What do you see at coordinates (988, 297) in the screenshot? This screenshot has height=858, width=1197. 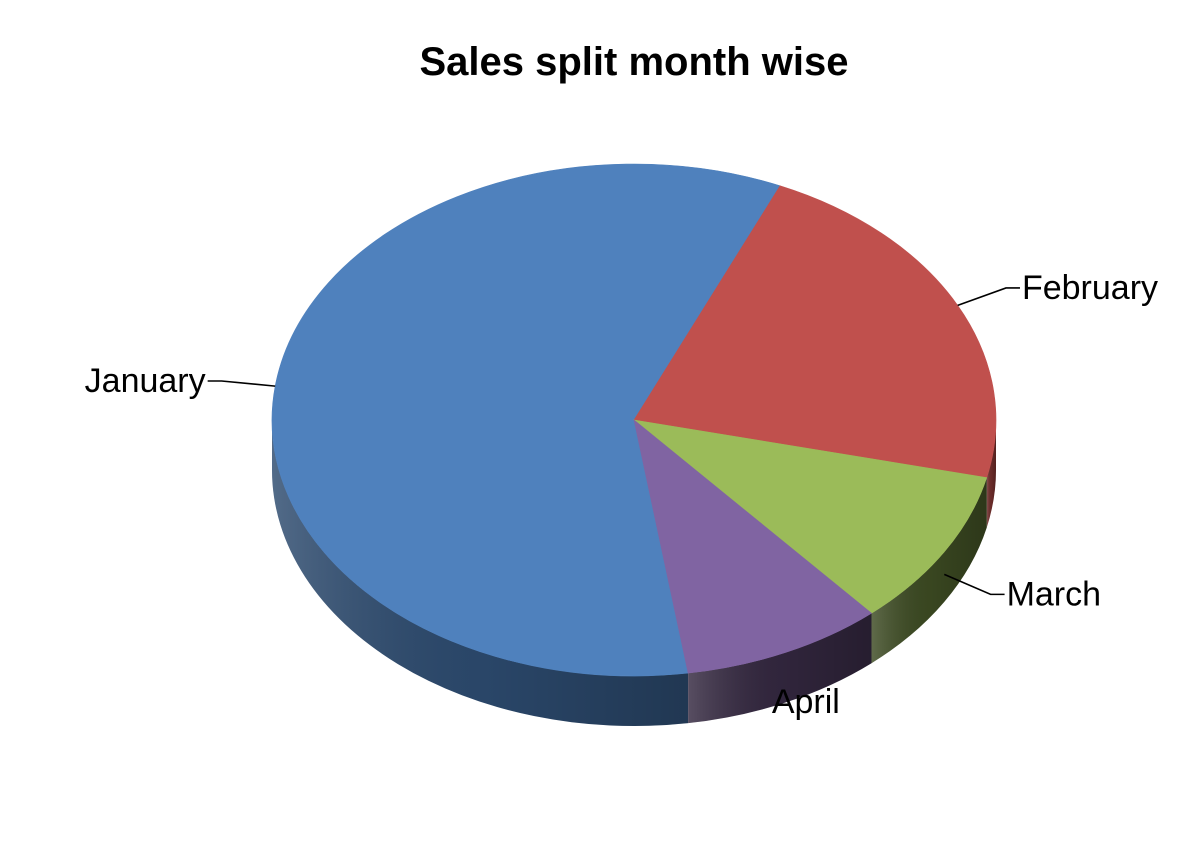 I see `leader-line-february` at bounding box center [988, 297].